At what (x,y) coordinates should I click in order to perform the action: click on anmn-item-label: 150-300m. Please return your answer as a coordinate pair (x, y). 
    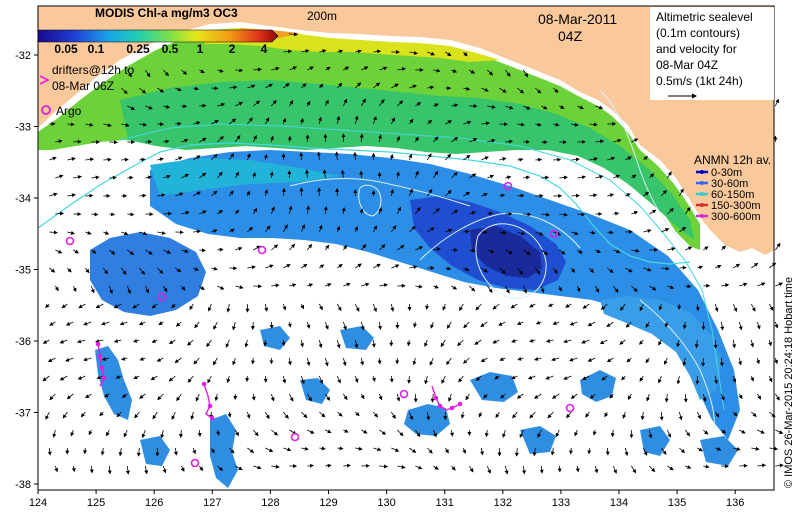
    Looking at the image, I should click on (736, 206).